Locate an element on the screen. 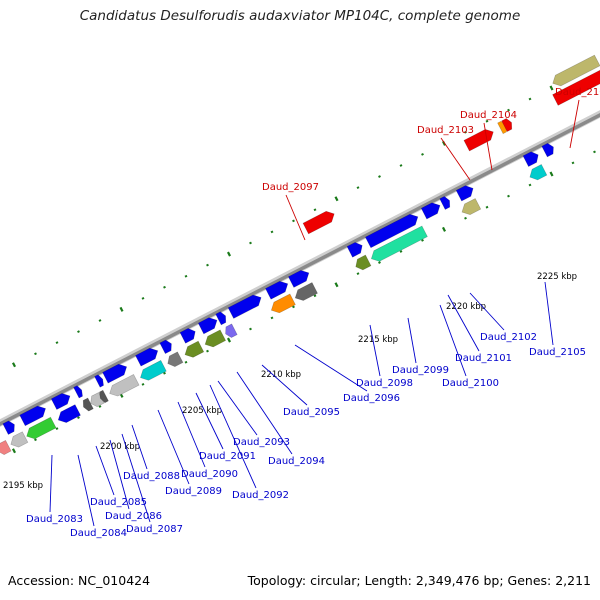 Image resolution: width=600 pixels, height=600 pixels. accession-text: Accession: NC_010424 is located at coordinates (79, 580).